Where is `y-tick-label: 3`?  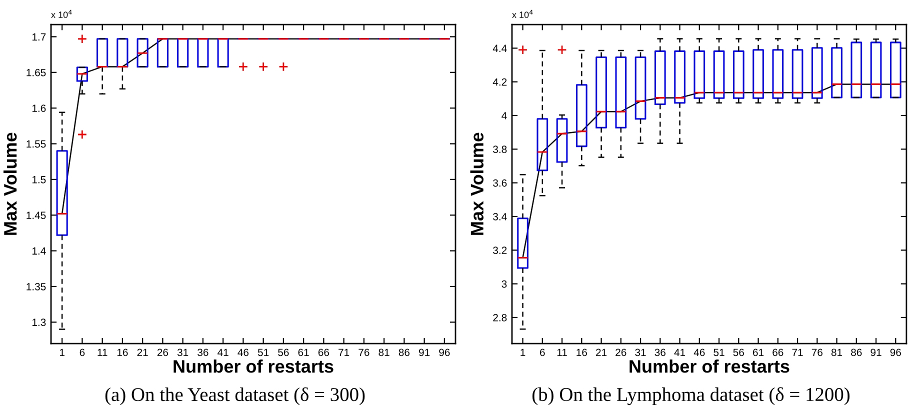
y-tick-label: 3 is located at coordinates (504, 284).